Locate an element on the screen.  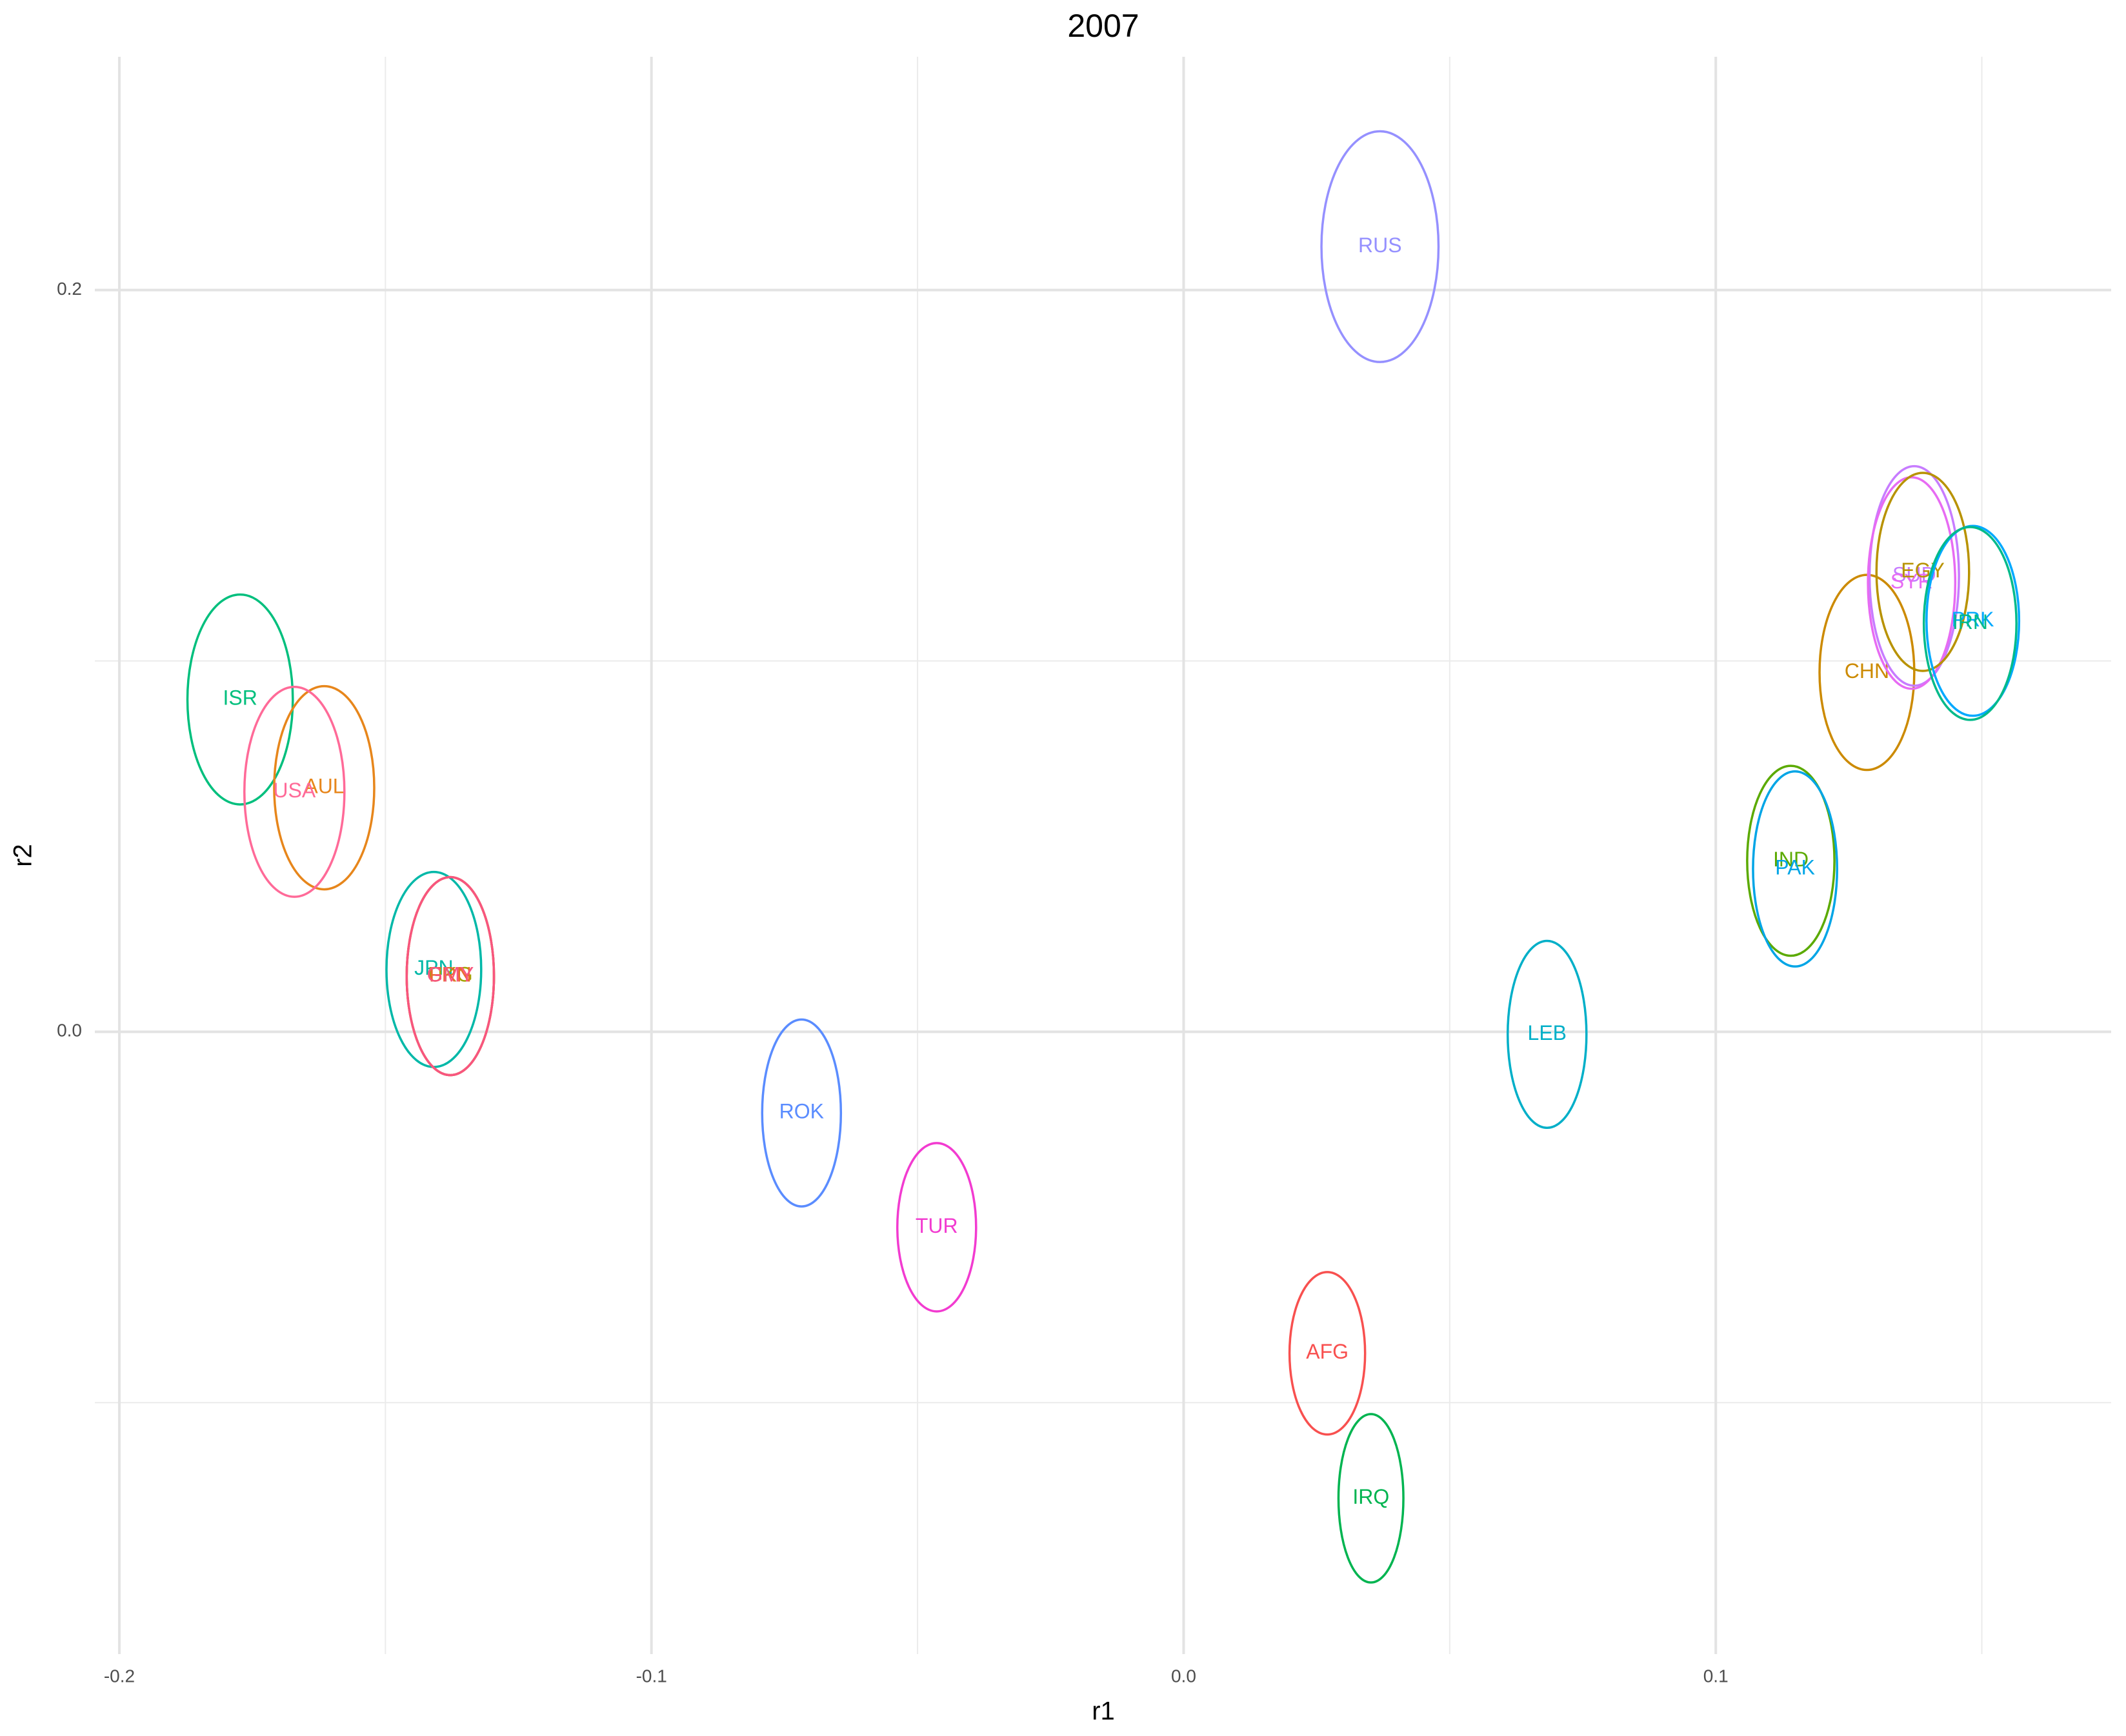
point-label: AUL is located at coordinates (324, 786).